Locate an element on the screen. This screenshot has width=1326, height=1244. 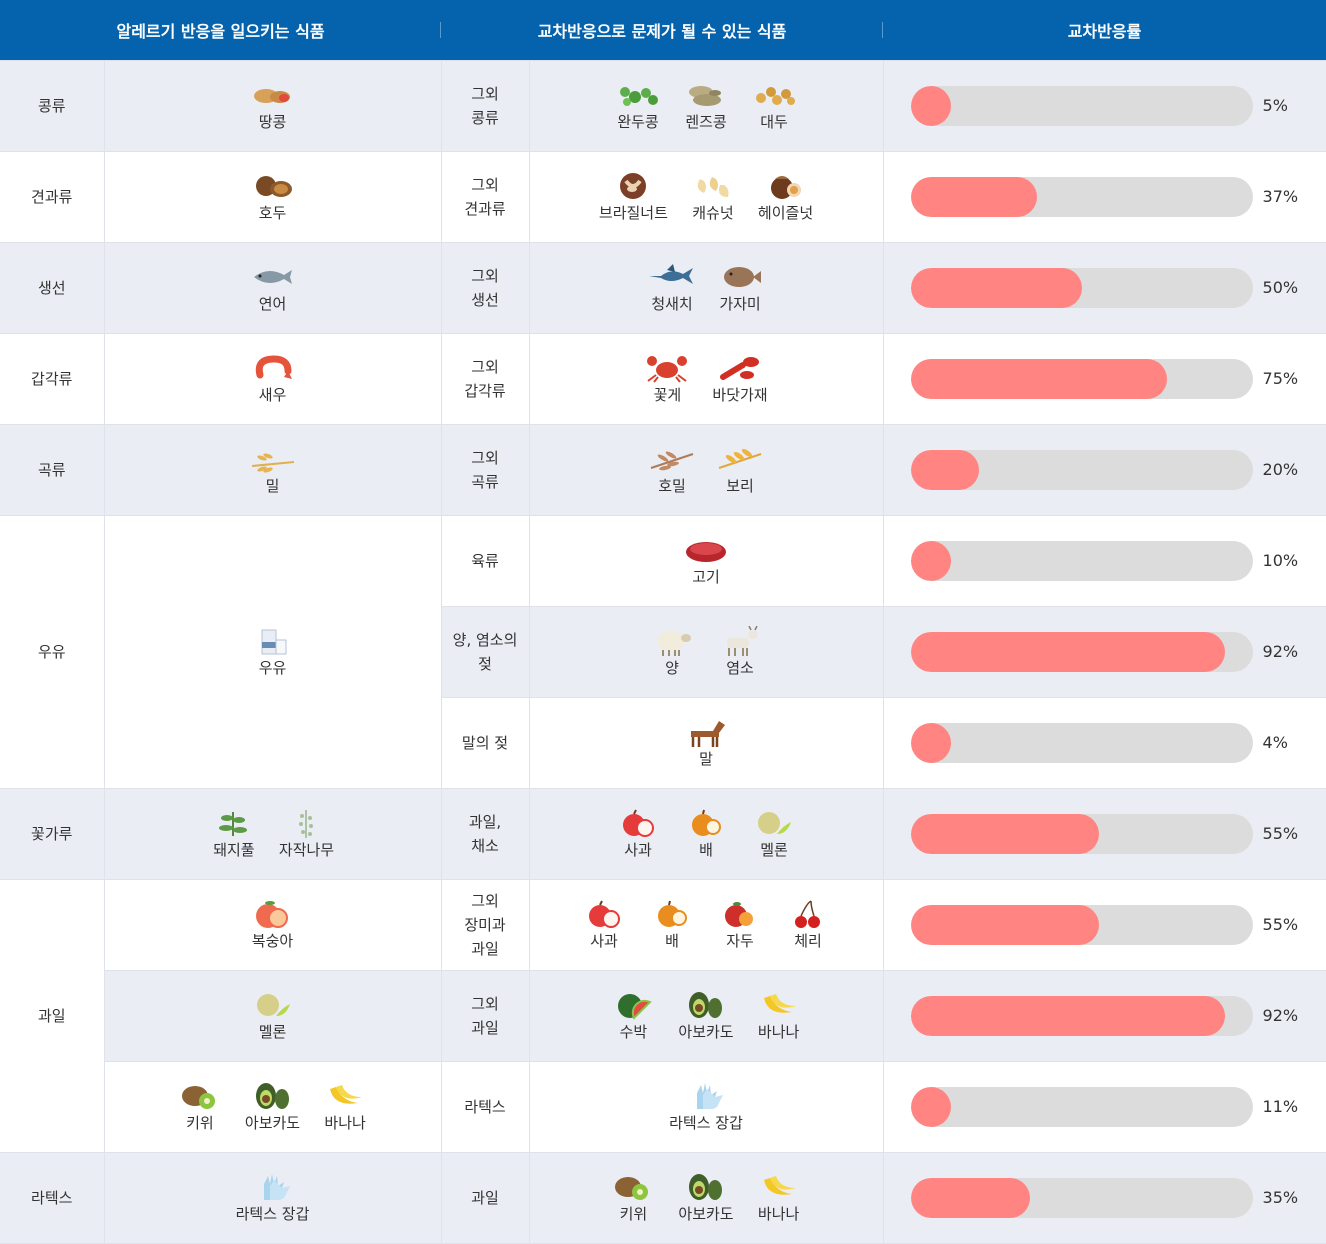
food-item: 우유 is located at coordinates (273, 652).